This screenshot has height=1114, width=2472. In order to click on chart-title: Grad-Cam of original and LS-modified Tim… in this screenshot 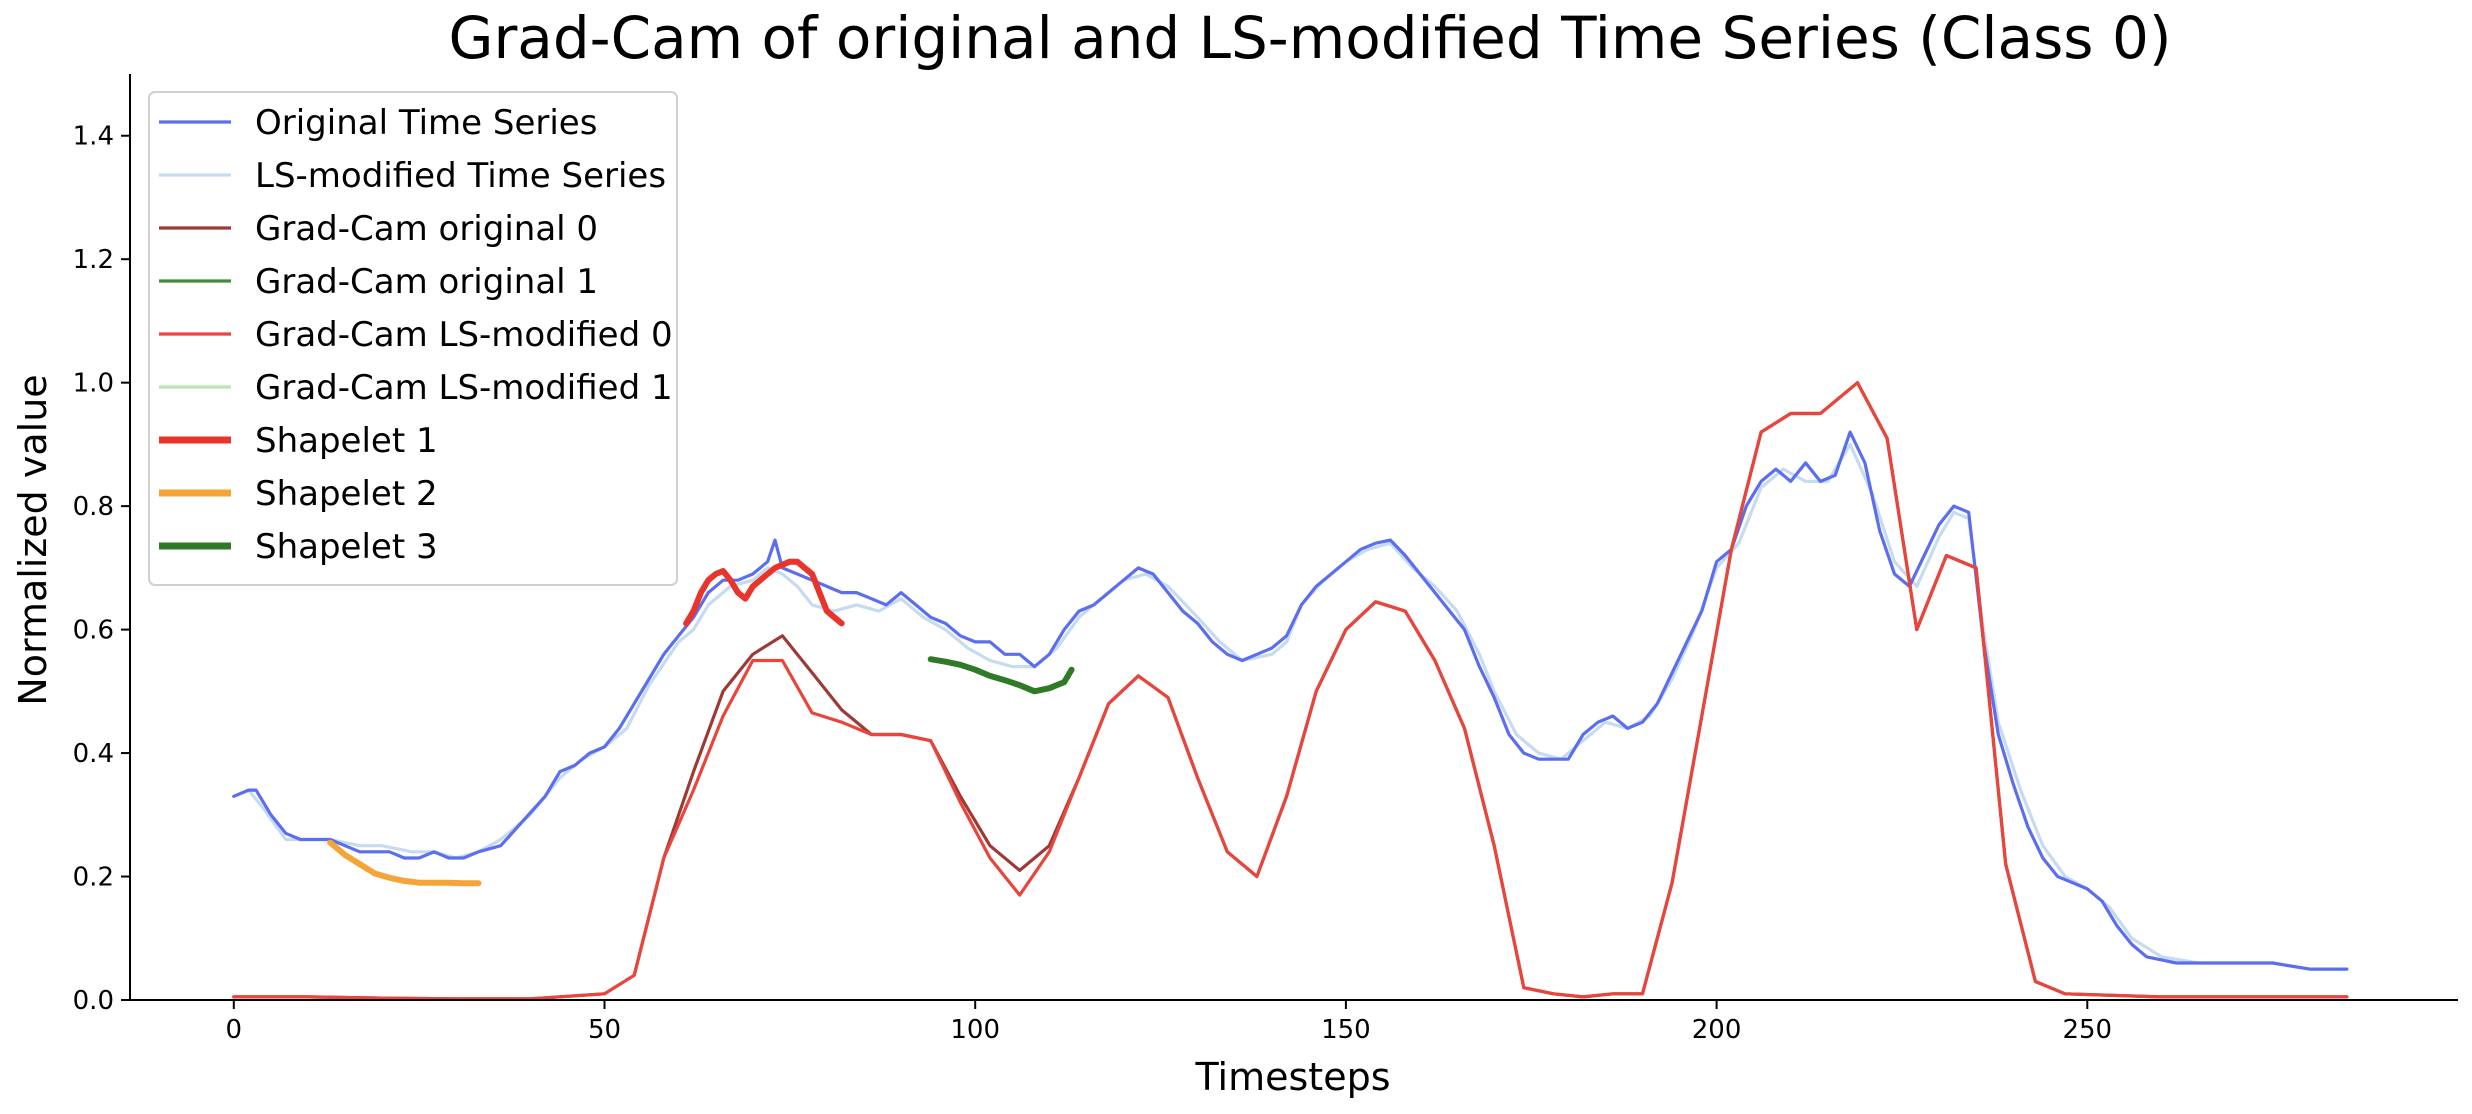, I will do `click(1310, 38)`.